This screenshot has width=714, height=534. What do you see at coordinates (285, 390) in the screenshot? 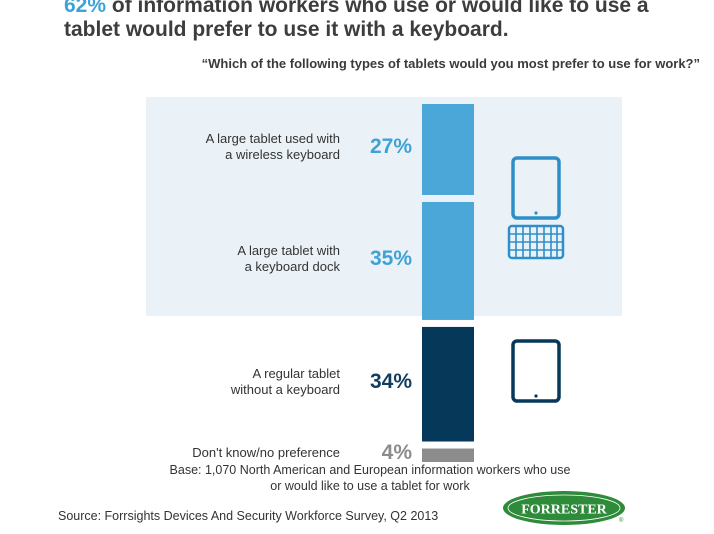
I see `category-label-line: without a keyboard` at bounding box center [285, 390].